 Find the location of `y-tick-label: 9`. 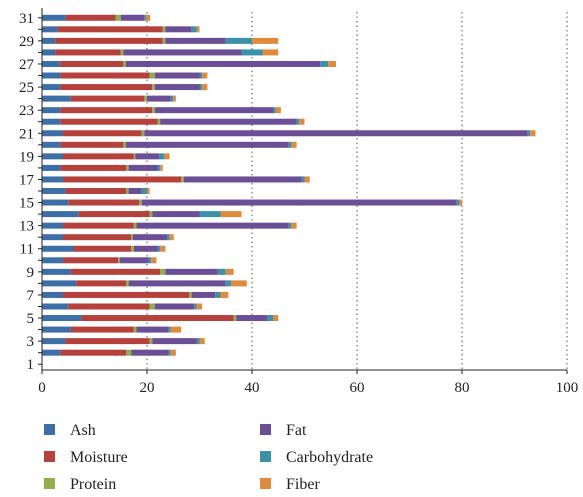

y-tick-label: 9 is located at coordinates (31, 273).